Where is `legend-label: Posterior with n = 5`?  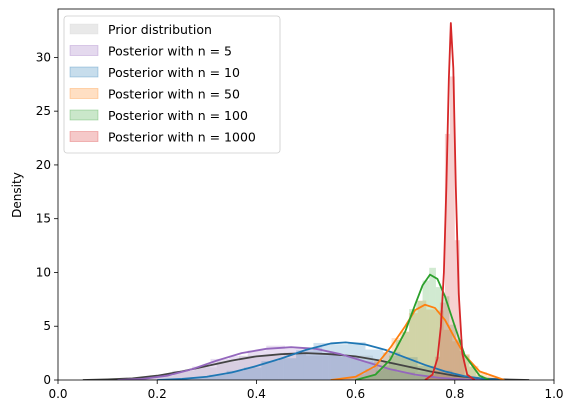 legend-label: Posterior with n = 5 is located at coordinates (170, 51).